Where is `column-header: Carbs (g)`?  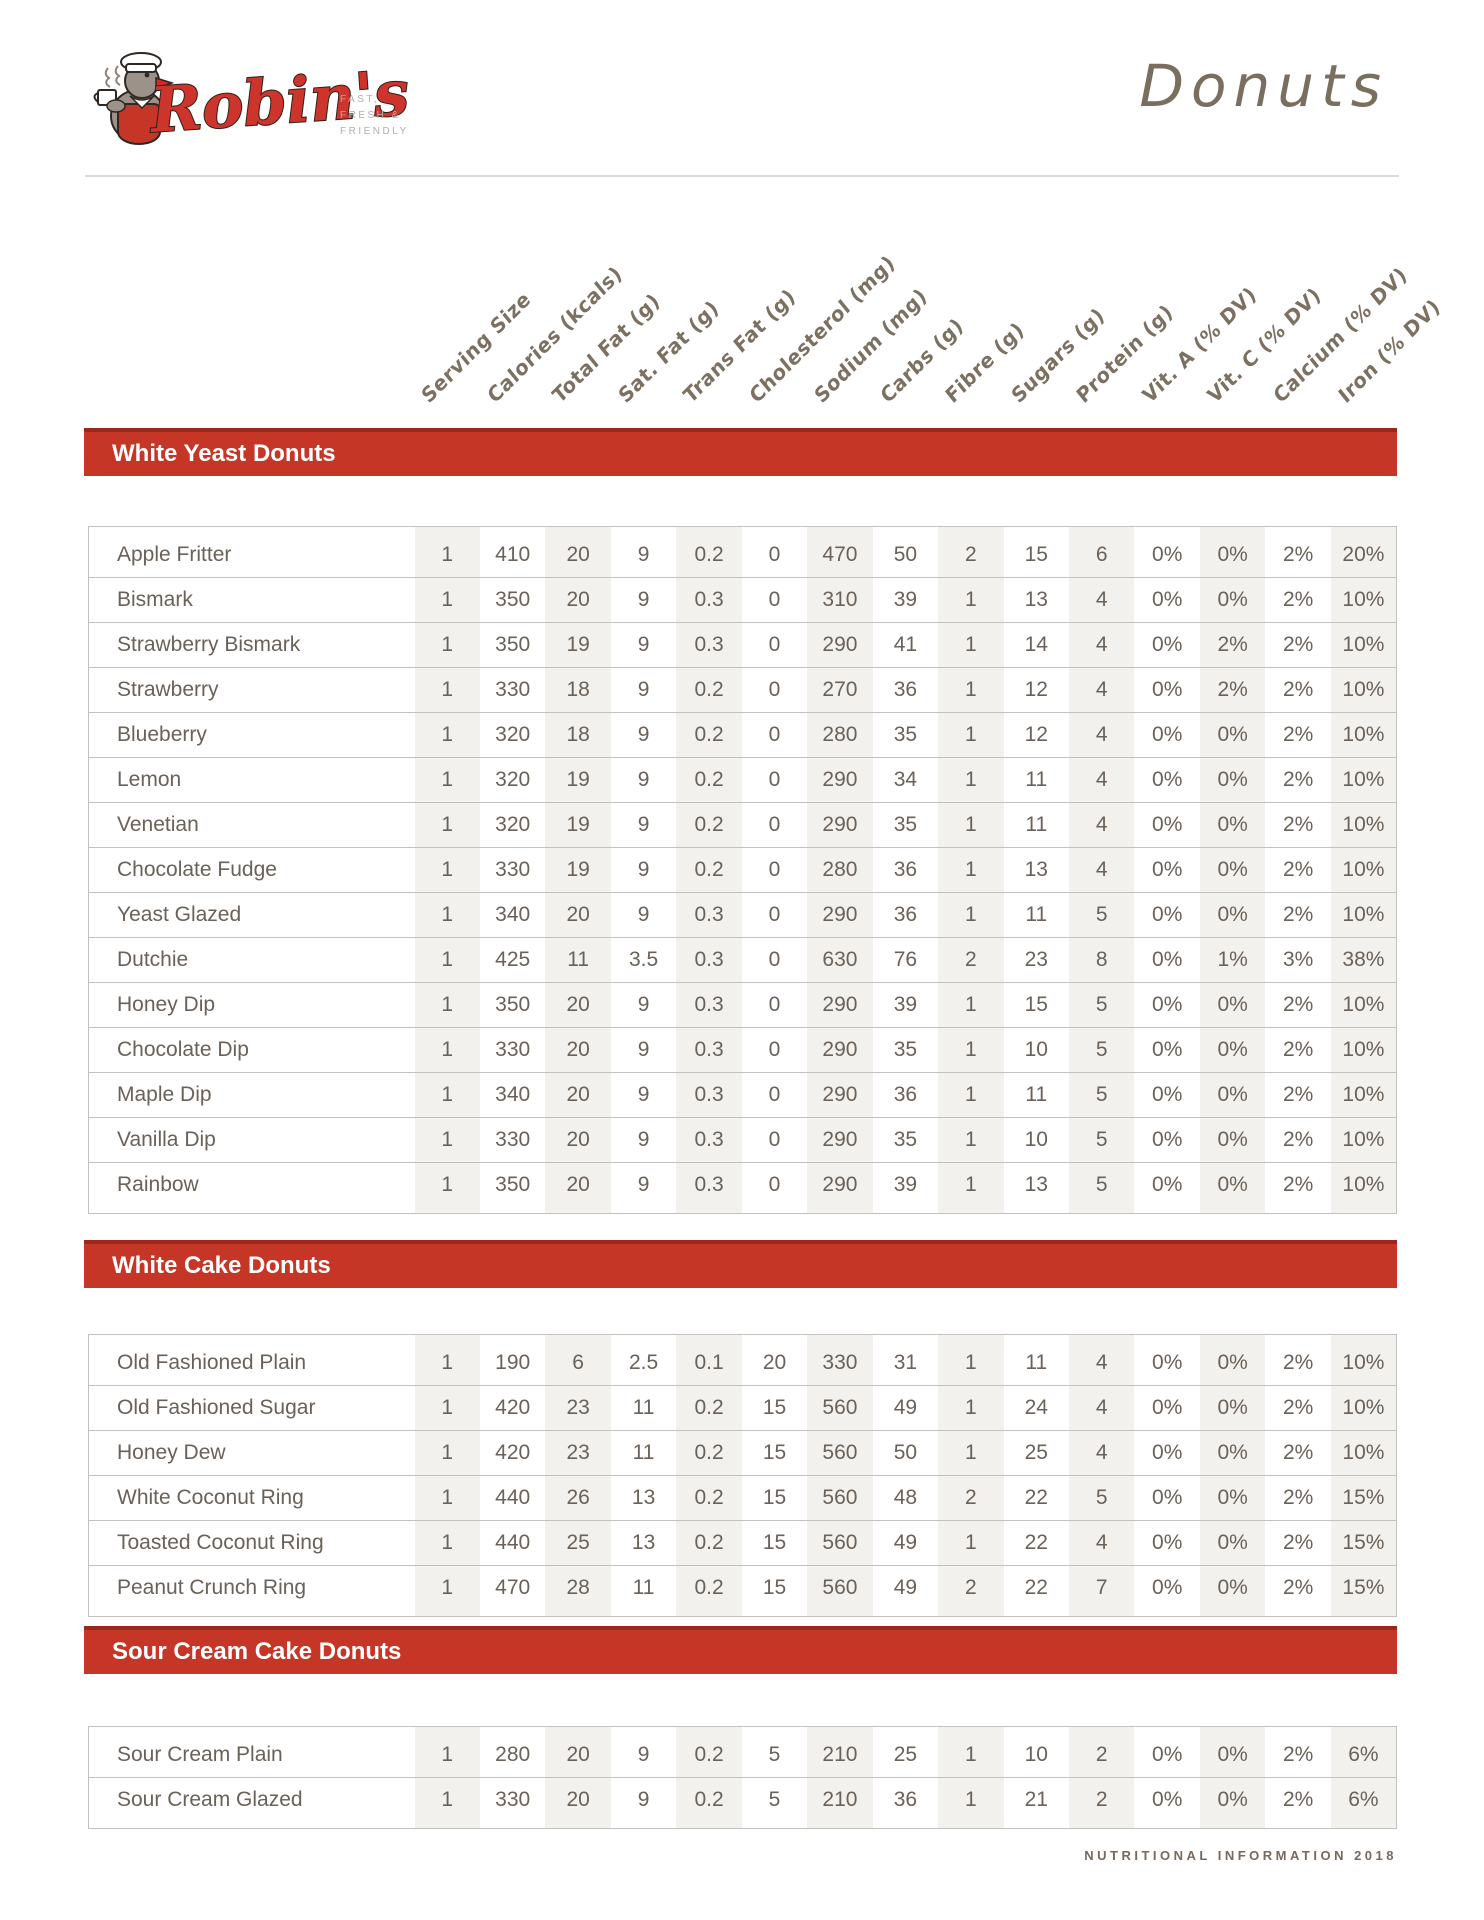
column-header: Carbs (g) is located at coordinates (921, 360).